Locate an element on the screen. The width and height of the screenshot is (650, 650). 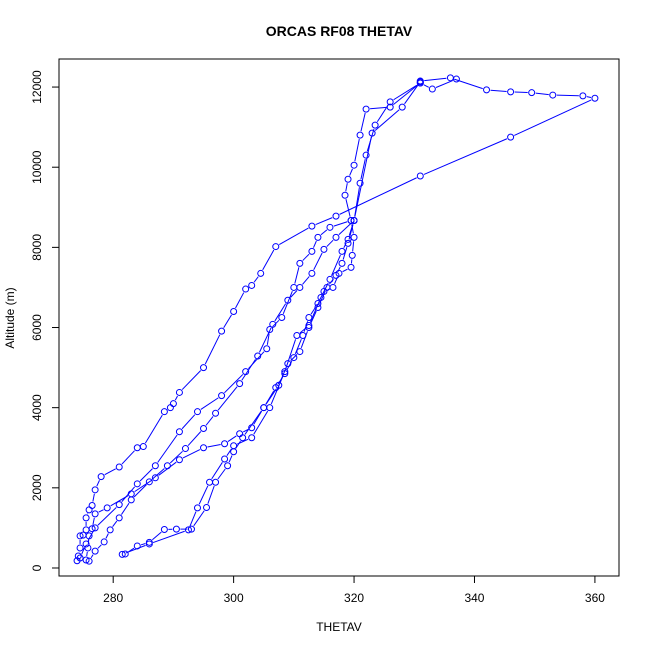
x-tick-label: 280 is located at coordinates (113, 598).